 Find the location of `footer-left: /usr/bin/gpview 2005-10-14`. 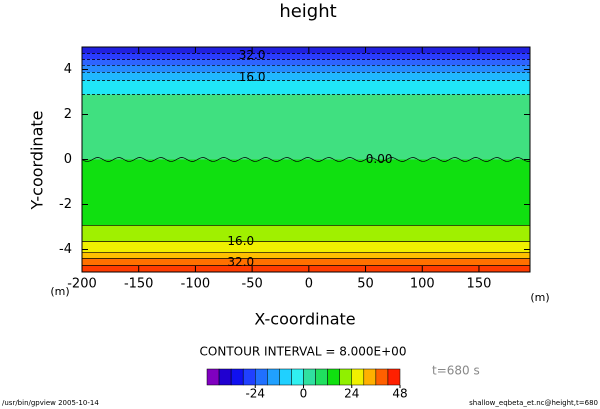

footer-left: /usr/bin/gpview 2005-10-14 is located at coordinates (50, 403).